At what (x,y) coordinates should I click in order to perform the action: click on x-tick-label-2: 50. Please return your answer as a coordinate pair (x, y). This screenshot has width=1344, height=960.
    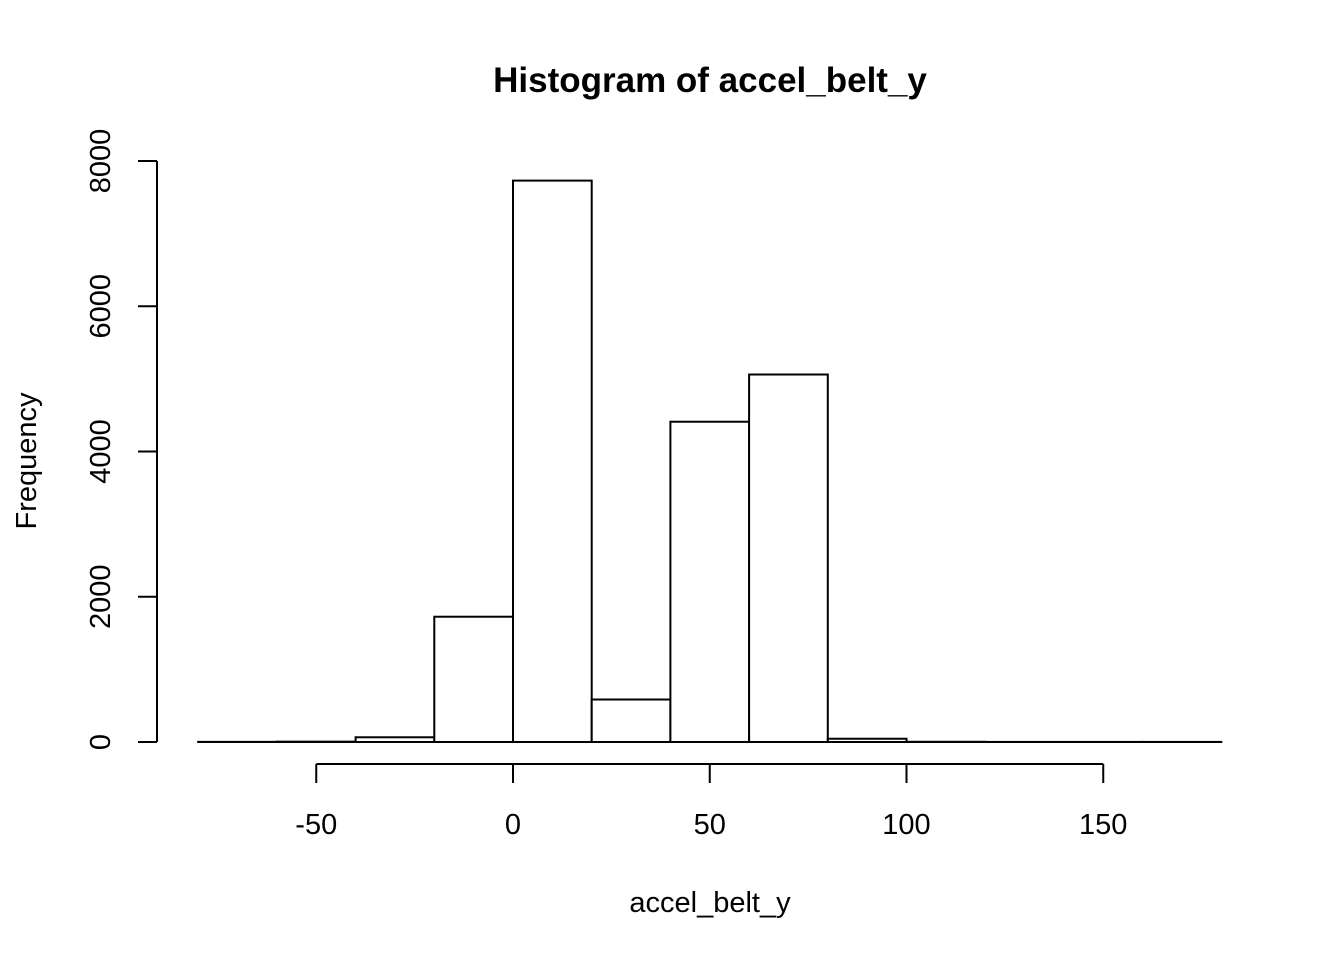
    Looking at the image, I should click on (710, 825).